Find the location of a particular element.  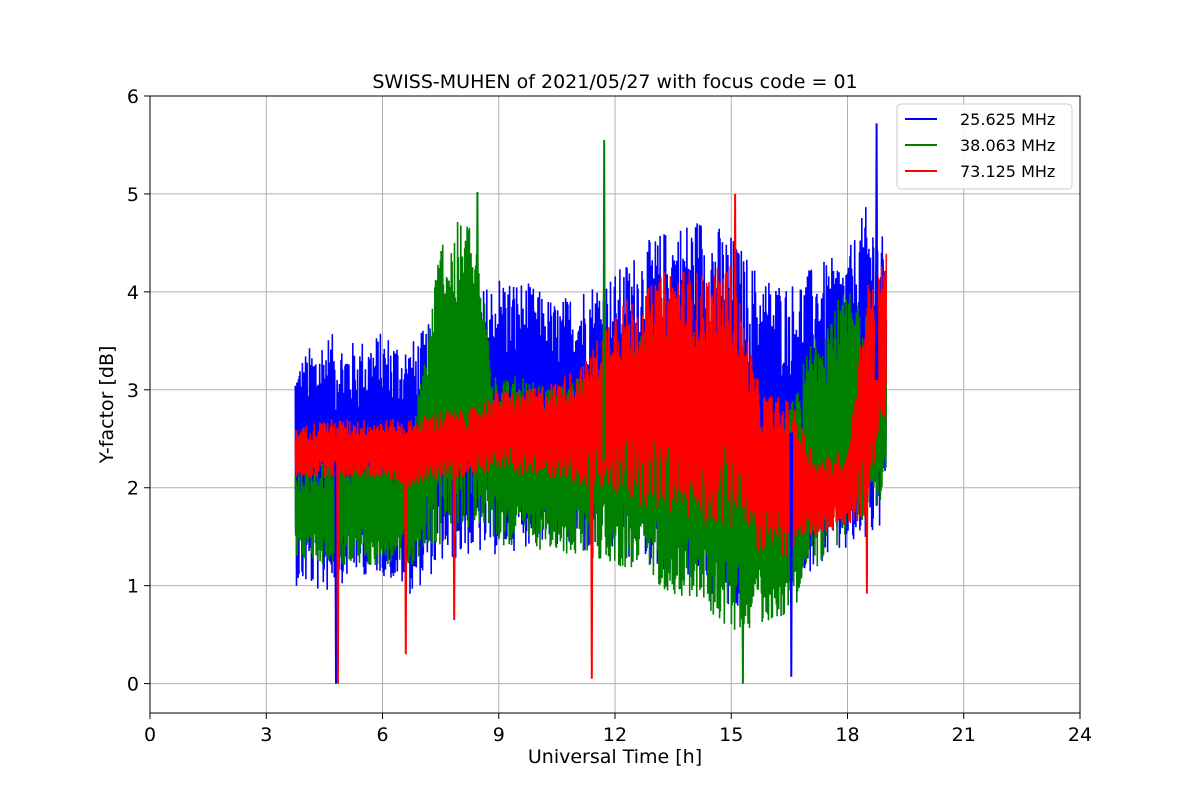

y-tick-label: 2 is located at coordinates (133, 489).